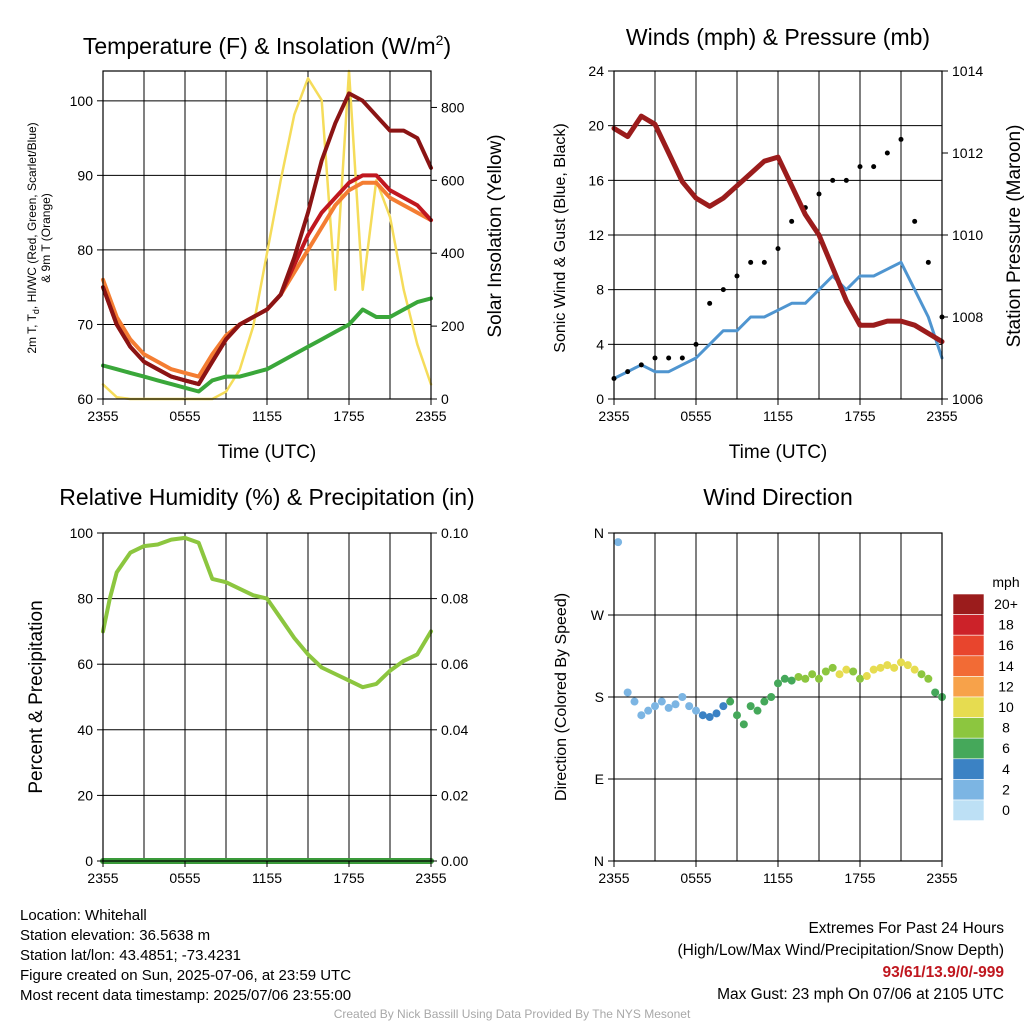  What do you see at coordinates (1006, 810) in the screenshot?
I see `colorbar-label: 0` at bounding box center [1006, 810].